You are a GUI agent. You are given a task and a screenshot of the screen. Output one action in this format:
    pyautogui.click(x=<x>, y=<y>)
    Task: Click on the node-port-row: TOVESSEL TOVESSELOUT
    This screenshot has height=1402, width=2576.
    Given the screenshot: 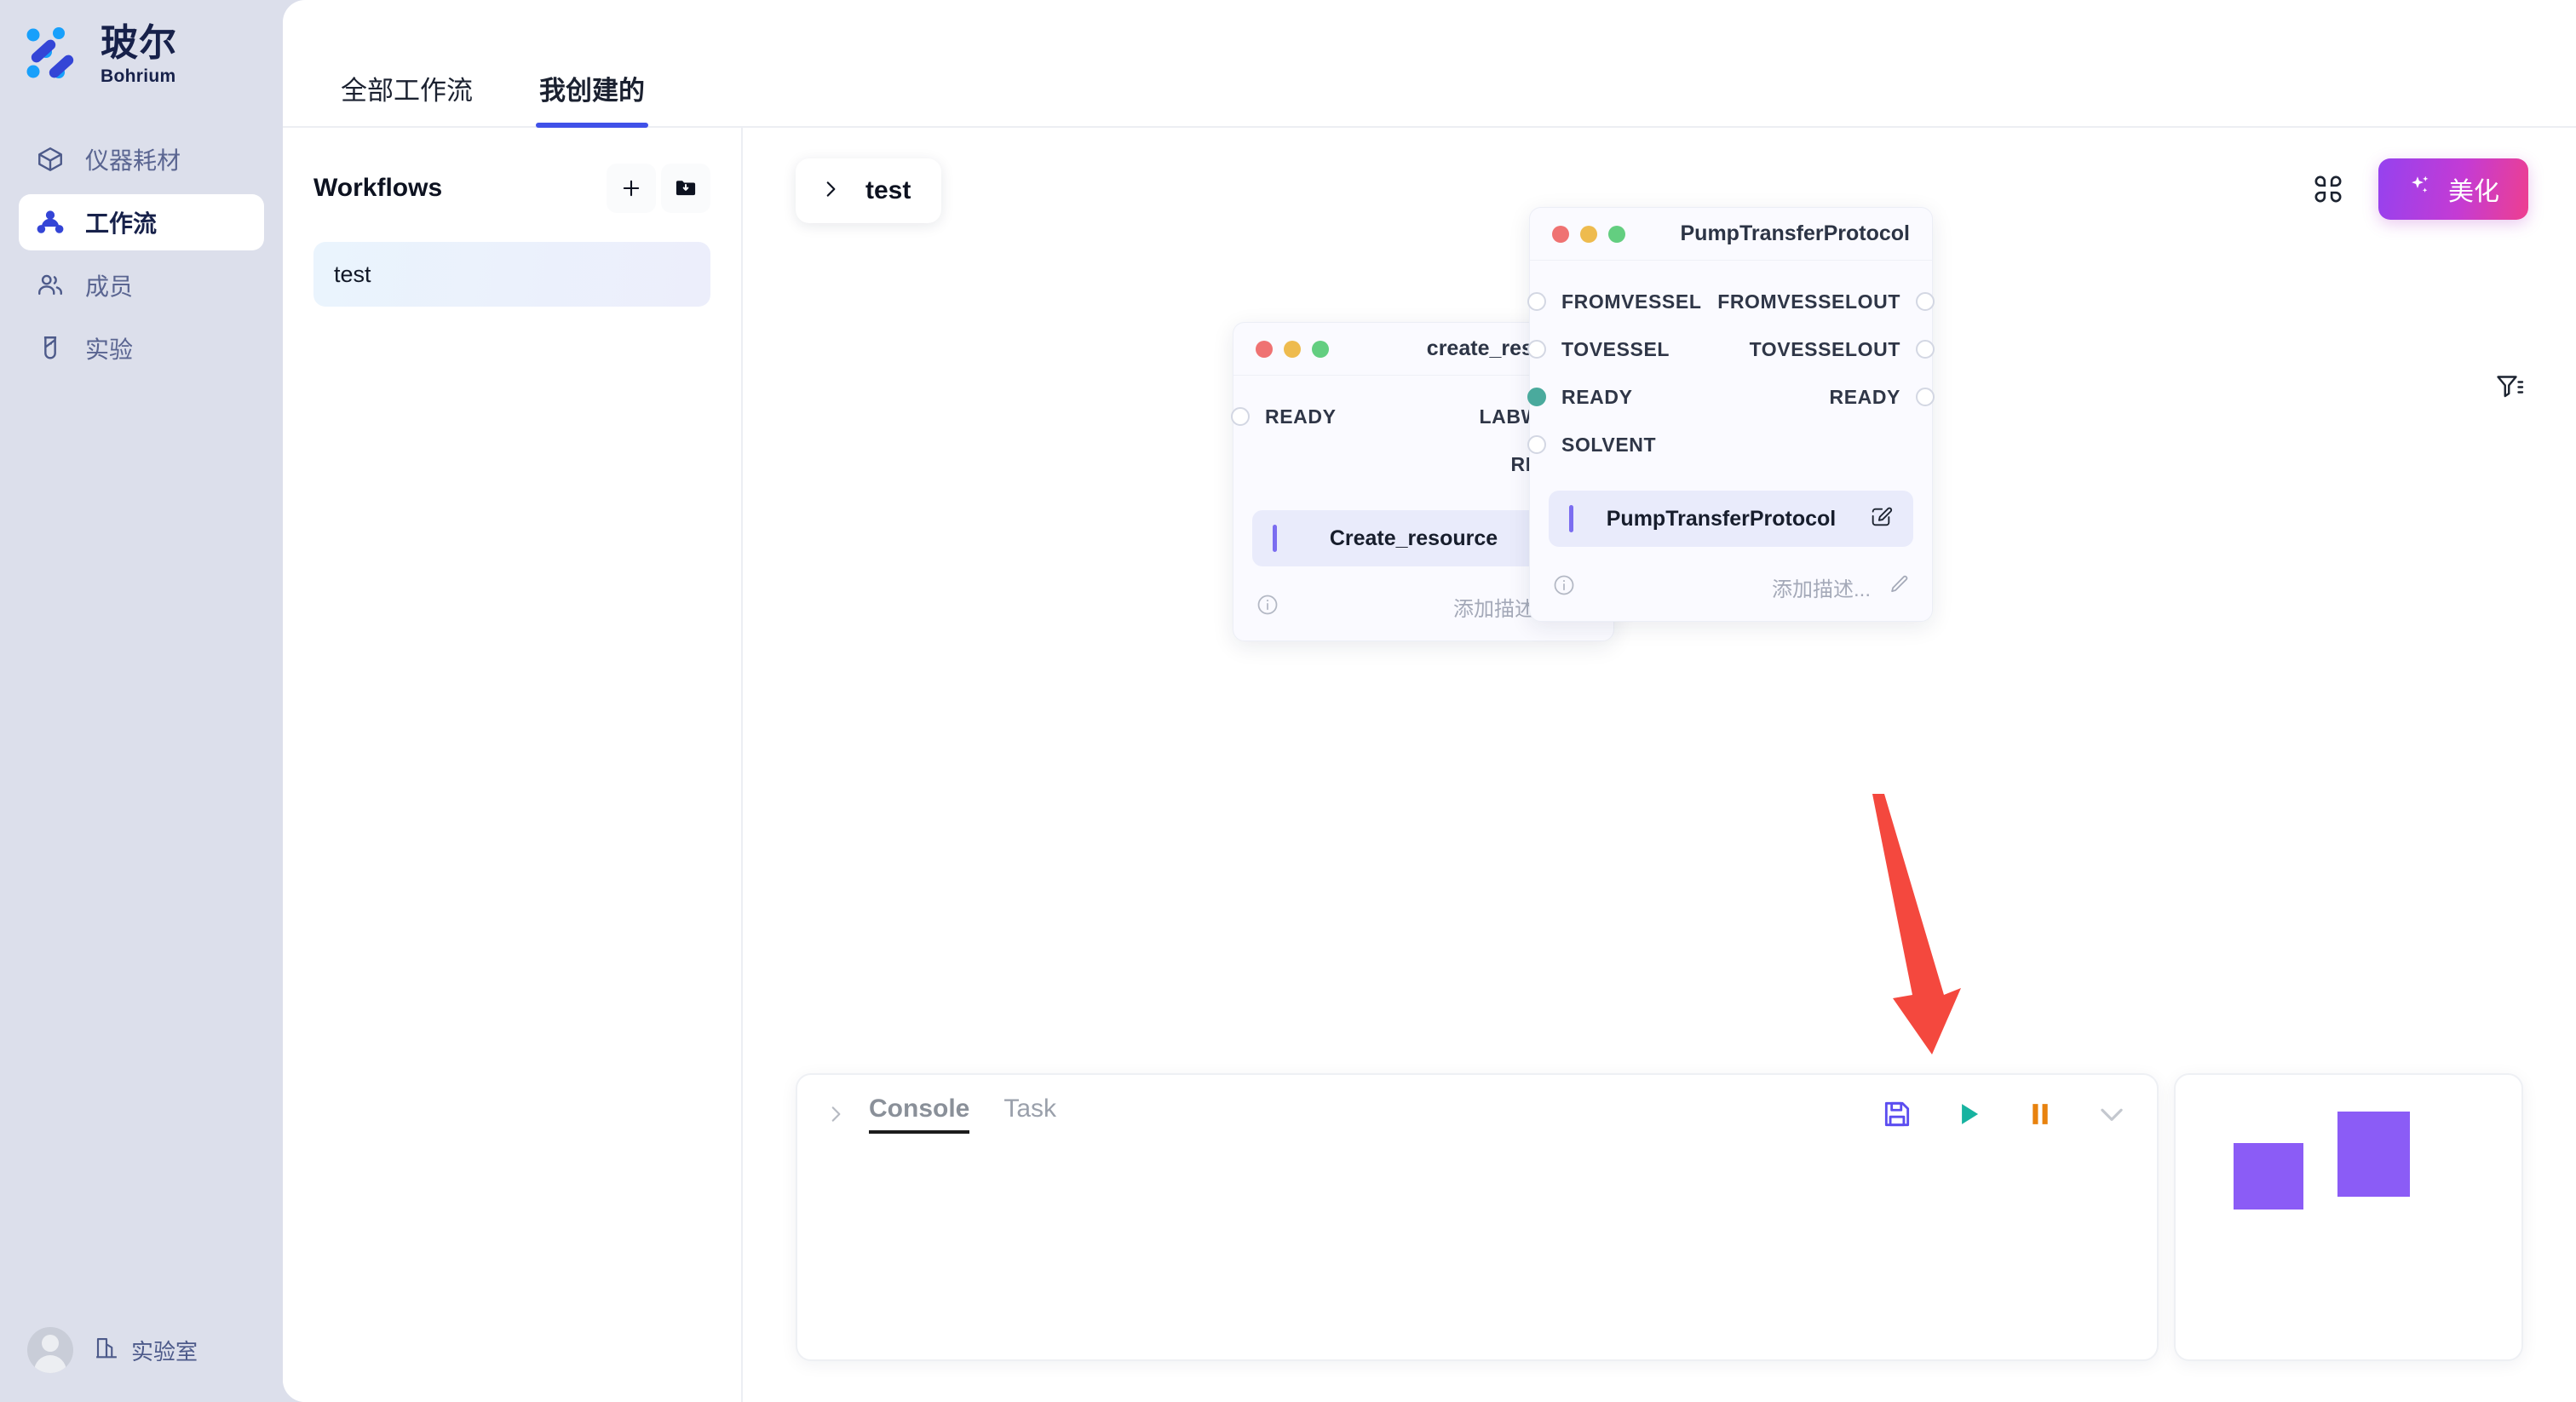 What is the action you would take?
    pyautogui.click(x=1731, y=349)
    